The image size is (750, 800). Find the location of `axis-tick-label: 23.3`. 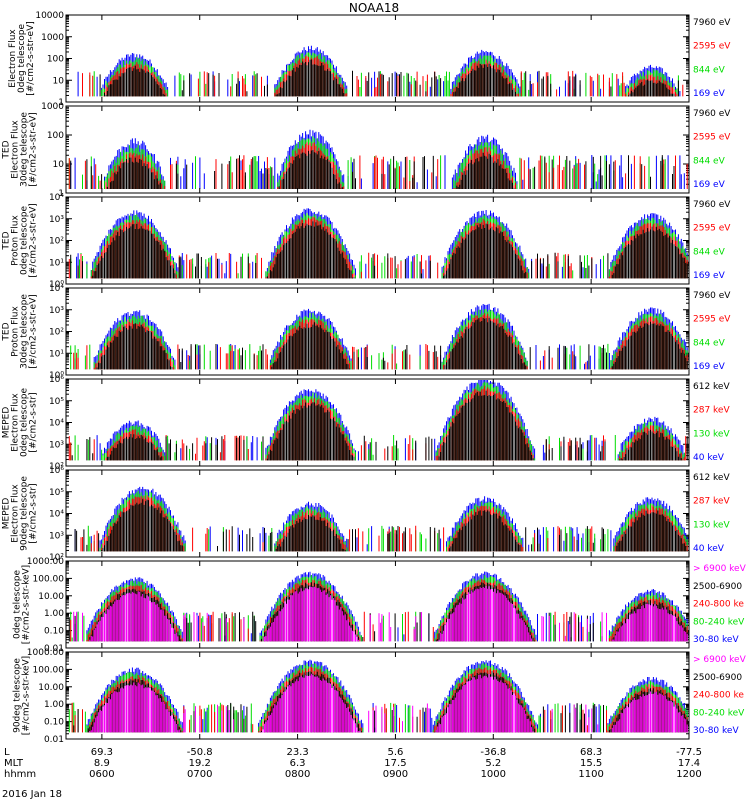

axis-tick-label: 23.3 is located at coordinates (297, 752).